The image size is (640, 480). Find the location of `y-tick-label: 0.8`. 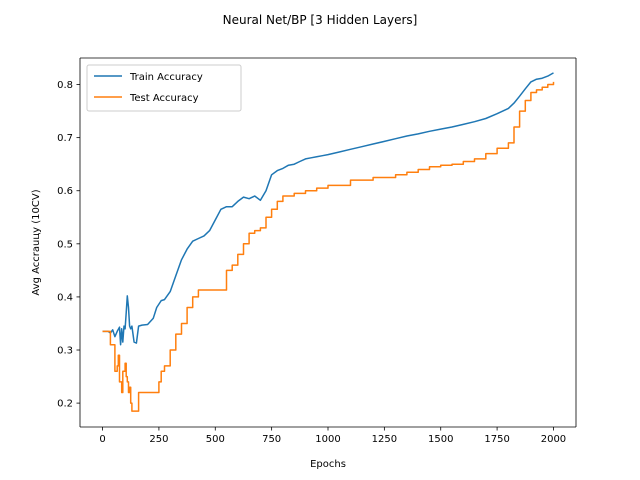

y-tick-label: 0.8 is located at coordinates (65, 85).